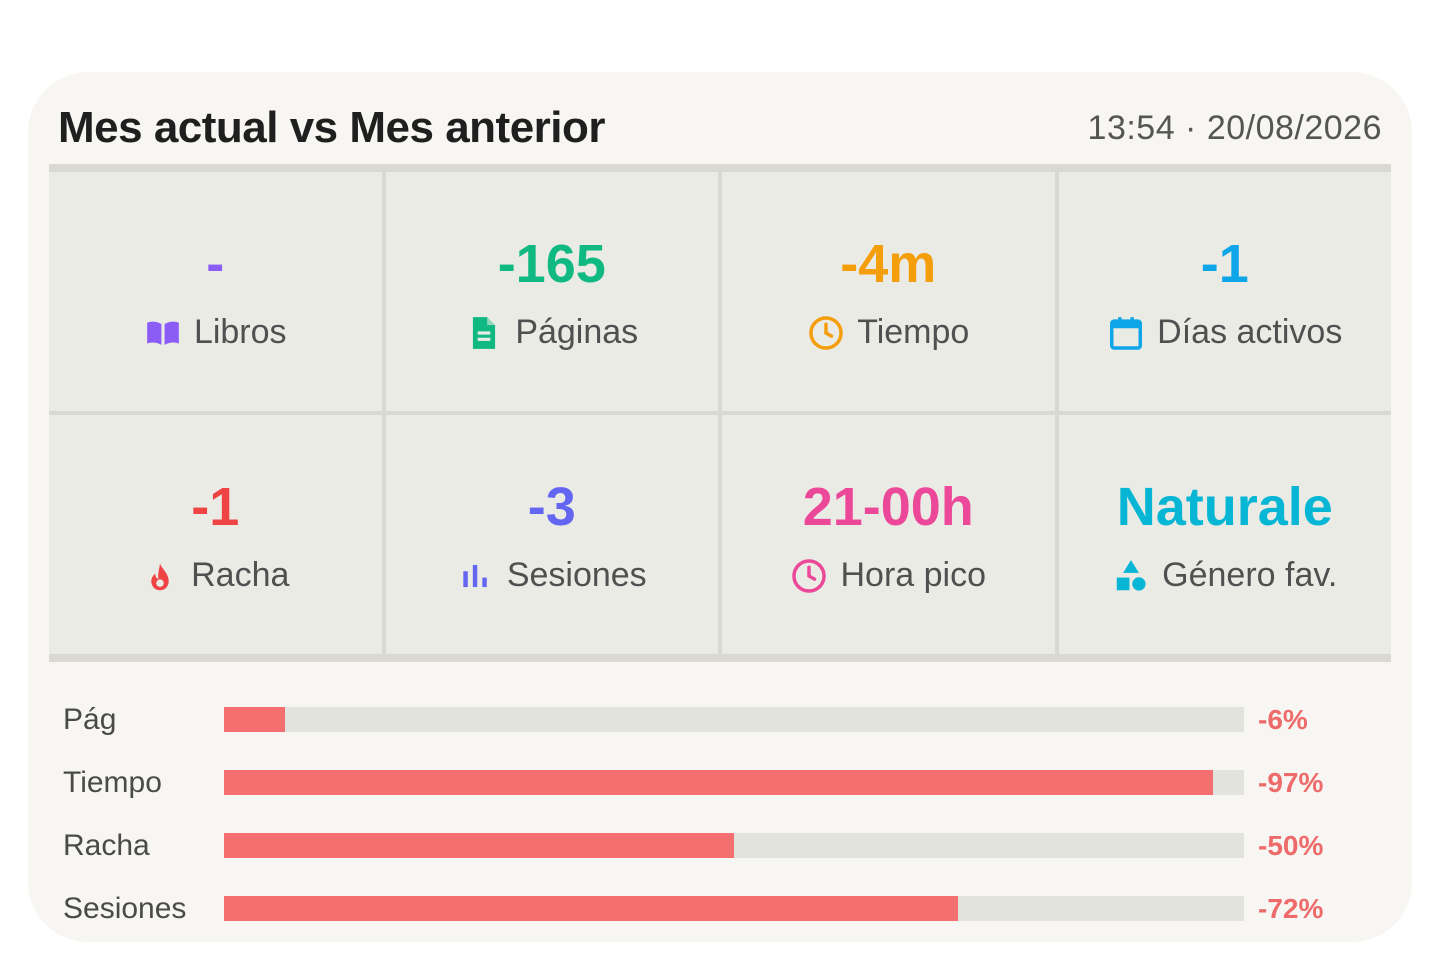 The image size is (1440, 964). I want to click on stat-value: -3, so click(551, 507).